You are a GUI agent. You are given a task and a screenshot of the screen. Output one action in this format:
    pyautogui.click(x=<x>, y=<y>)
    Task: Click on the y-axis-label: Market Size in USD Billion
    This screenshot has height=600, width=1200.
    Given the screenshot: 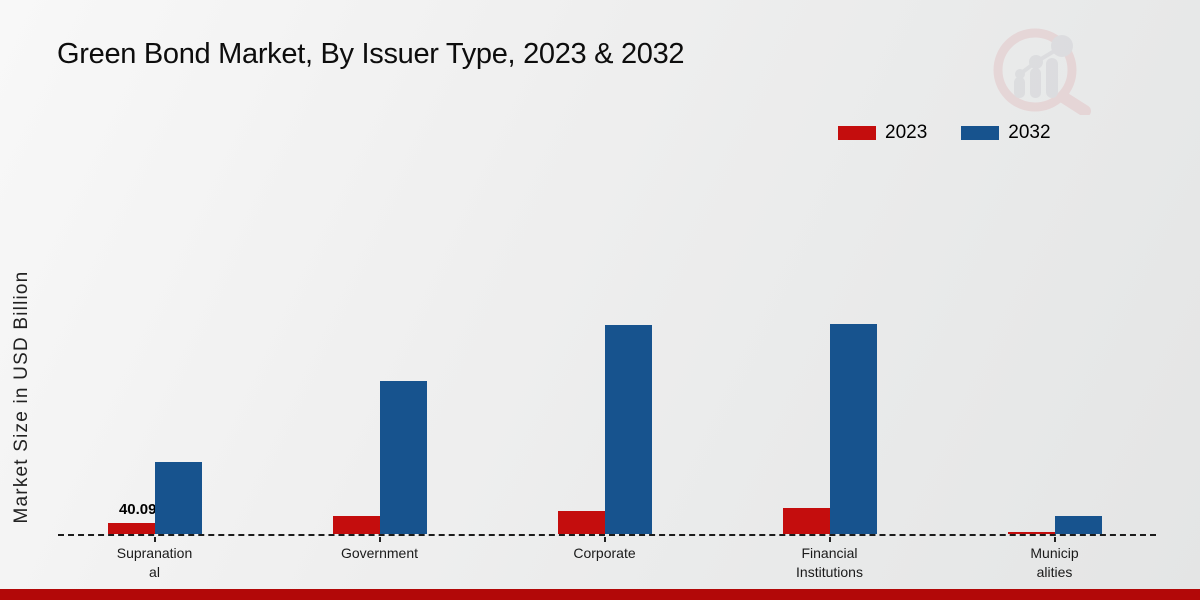 What is the action you would take?
    pyautogui.click(x=21, y=397)
    